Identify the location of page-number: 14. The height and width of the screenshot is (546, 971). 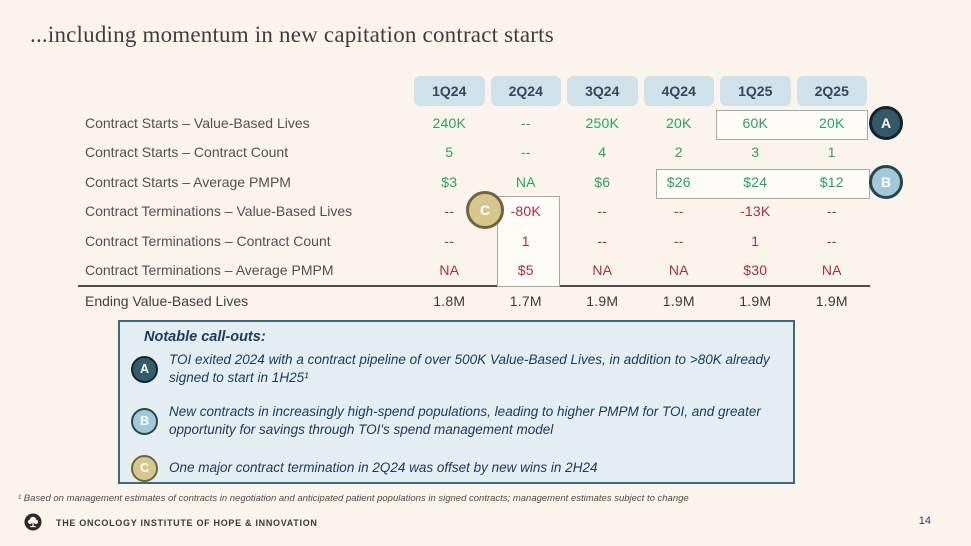
(924, 521).